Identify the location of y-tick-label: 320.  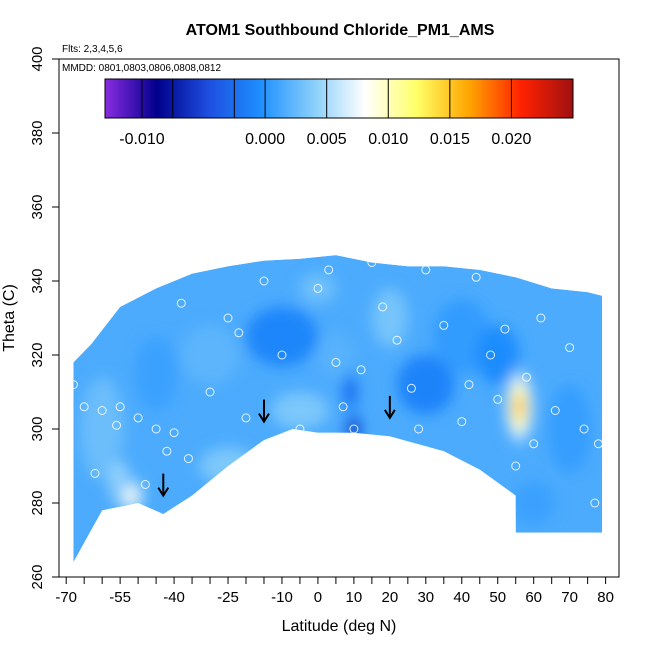
(37, 354).